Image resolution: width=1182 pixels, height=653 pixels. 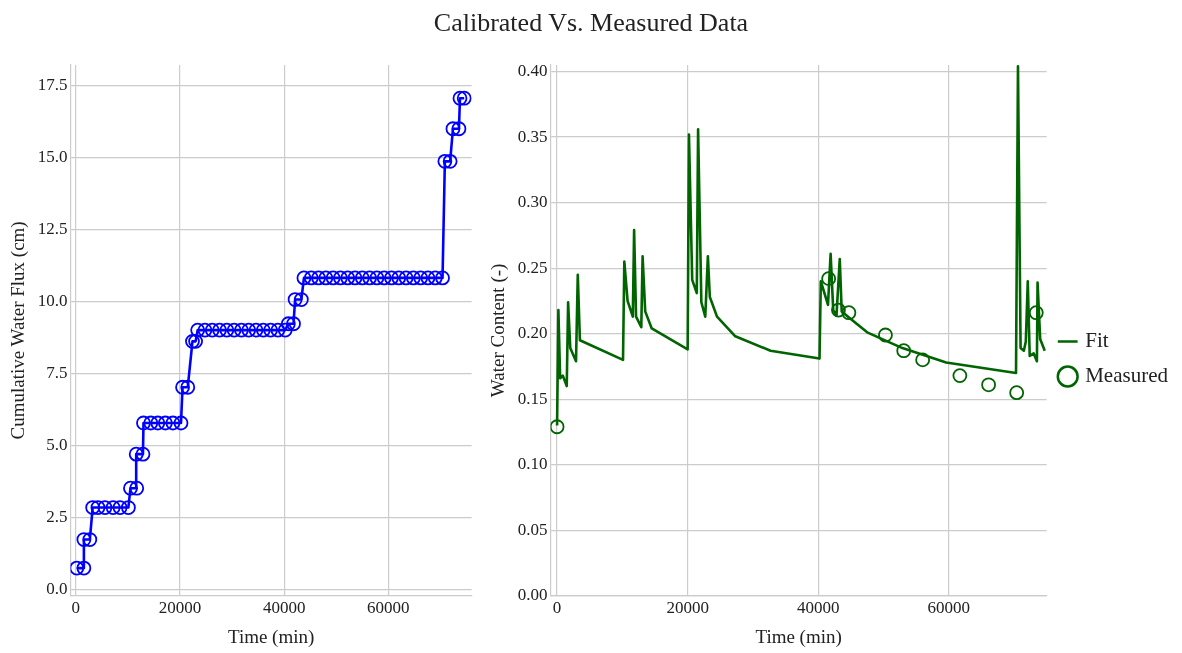 I want to click on y-tick-label: 0.00, so click(x=532, y=595).